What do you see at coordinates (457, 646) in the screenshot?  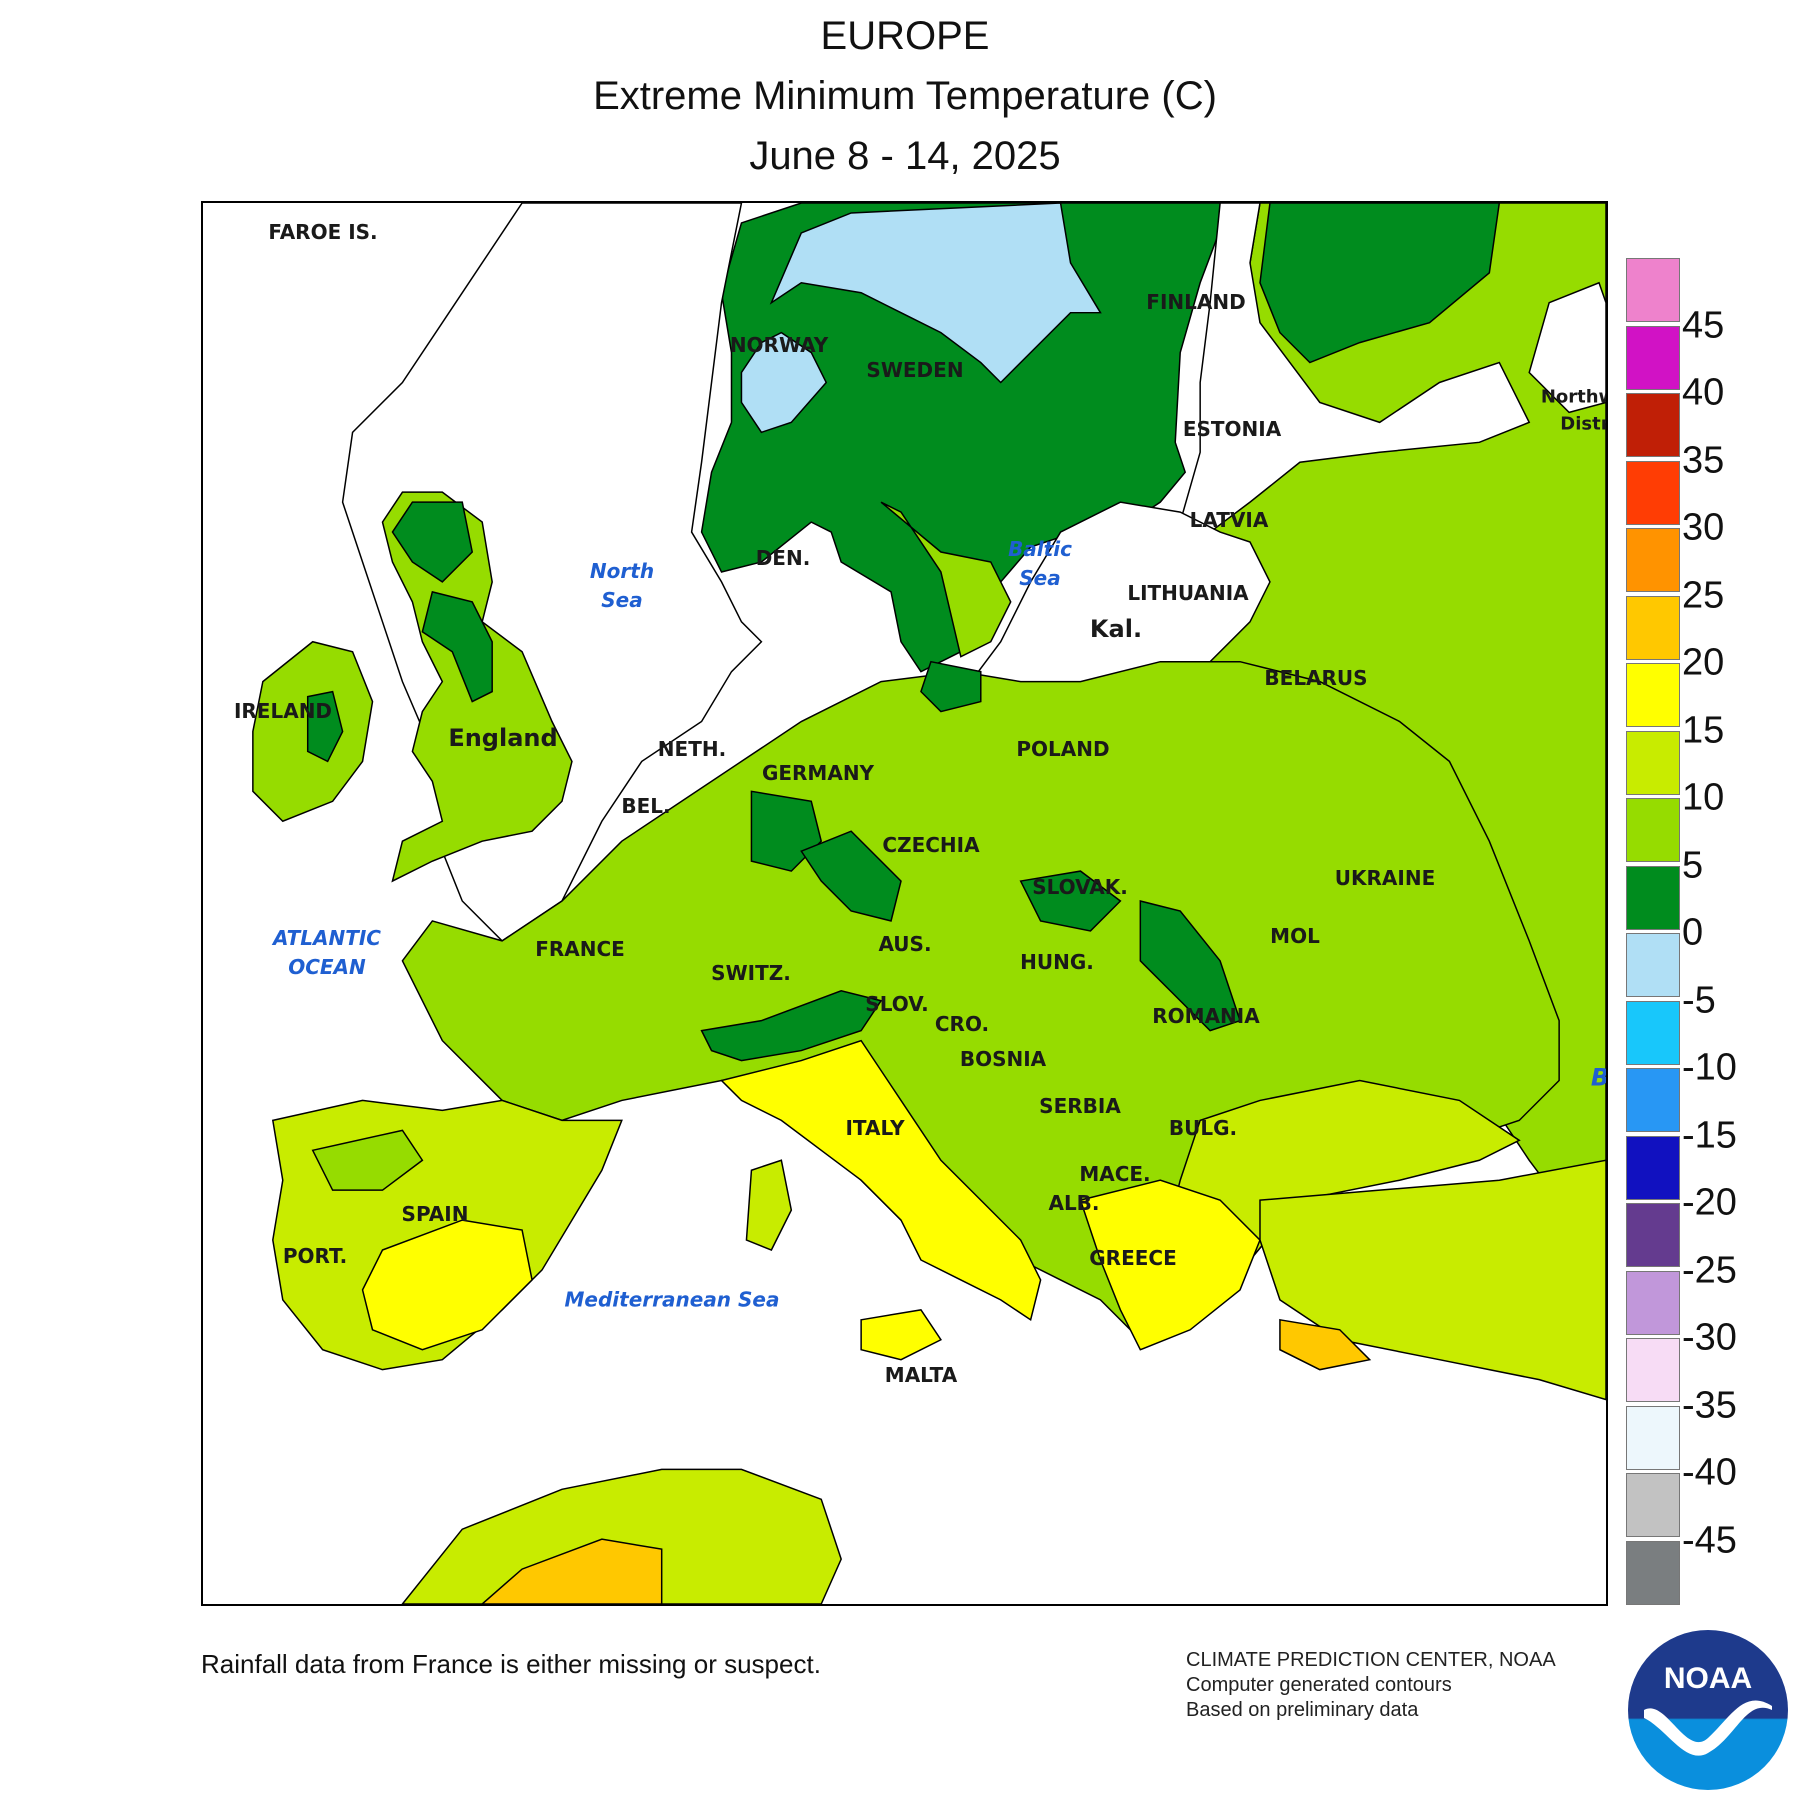 I see `region-north-england-cool` at bounding box center [457, 646].